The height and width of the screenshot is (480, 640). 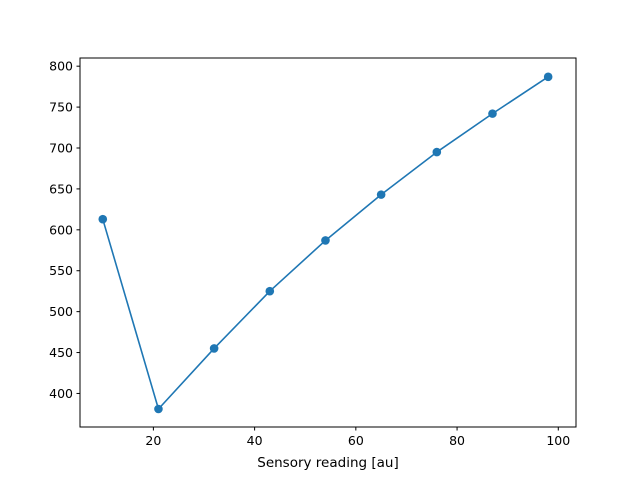 I want to click on x-axis-label: Sensory reading [au], so click(x=328, y=463).